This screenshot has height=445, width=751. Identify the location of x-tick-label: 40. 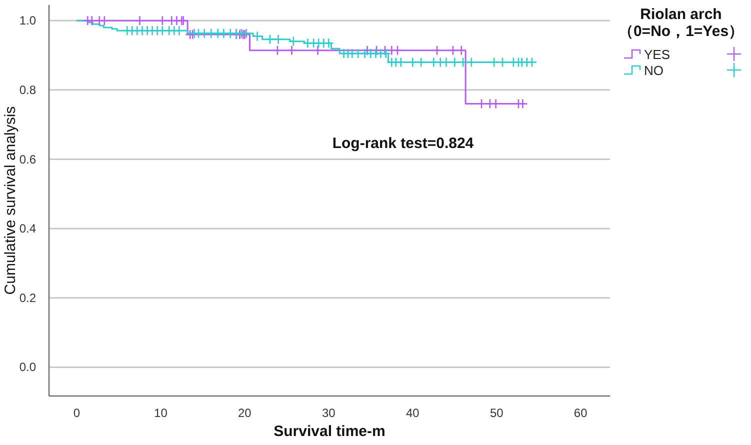
(413, 413).